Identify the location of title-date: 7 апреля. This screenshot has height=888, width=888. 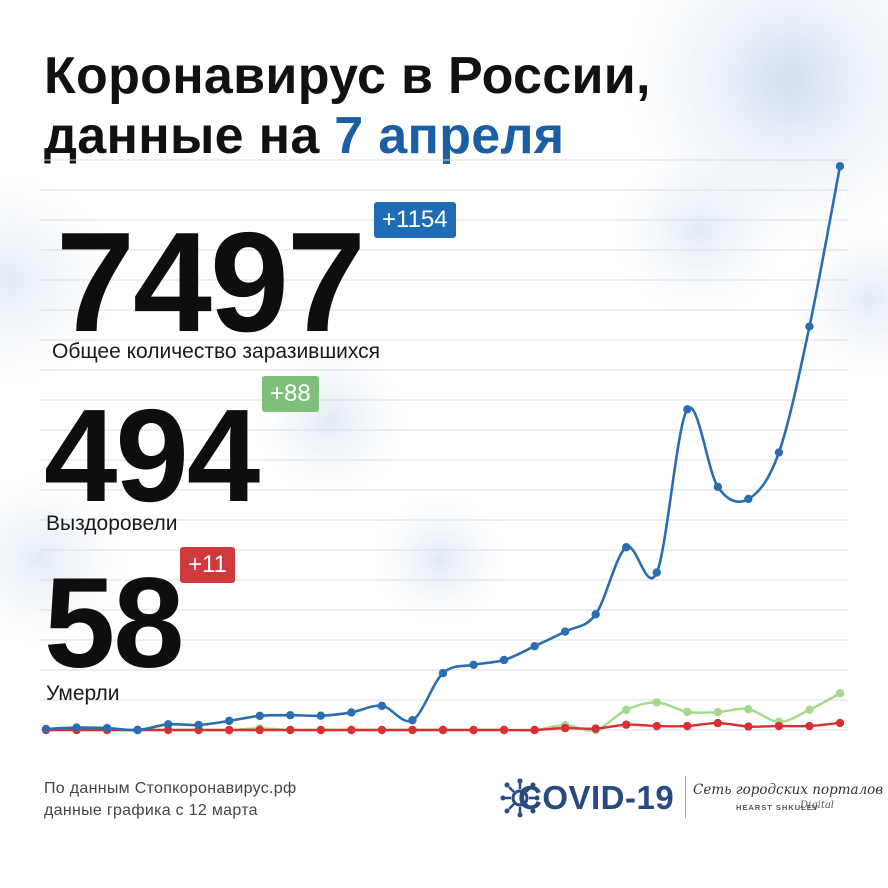
(449, 136).